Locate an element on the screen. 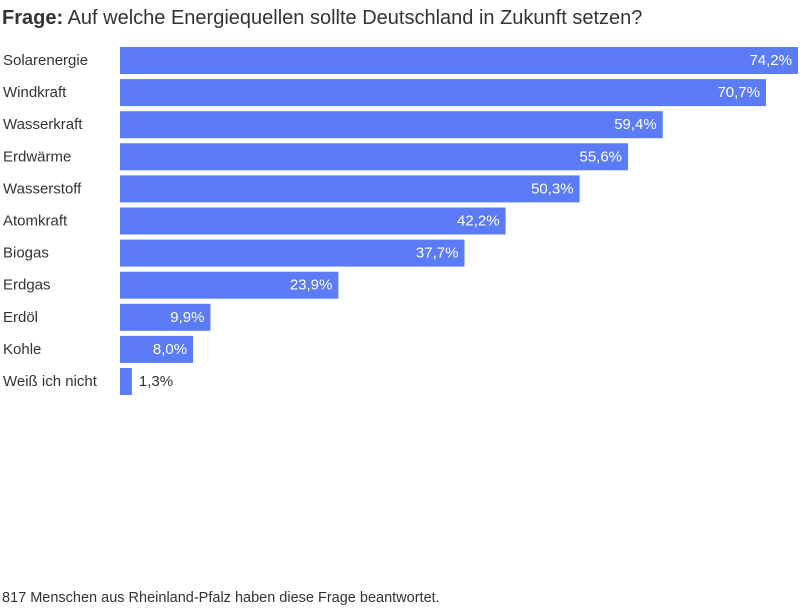 The height and width of the screenshot is (608, 800). bar-row: Windkraft 70,7% is located at coordinates (385, 93).